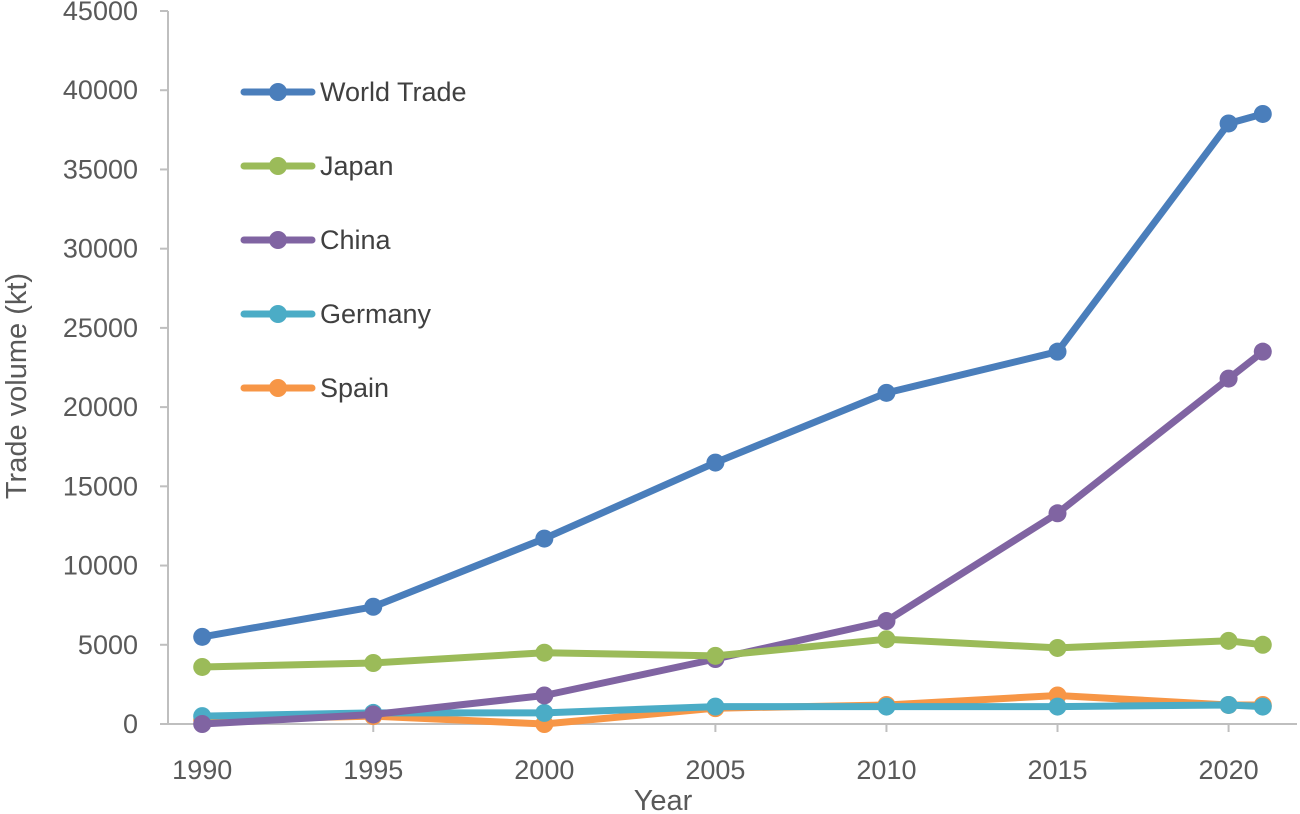  I want to click on legend: World Trade Japan China Germany Spain, so click(353, 240).